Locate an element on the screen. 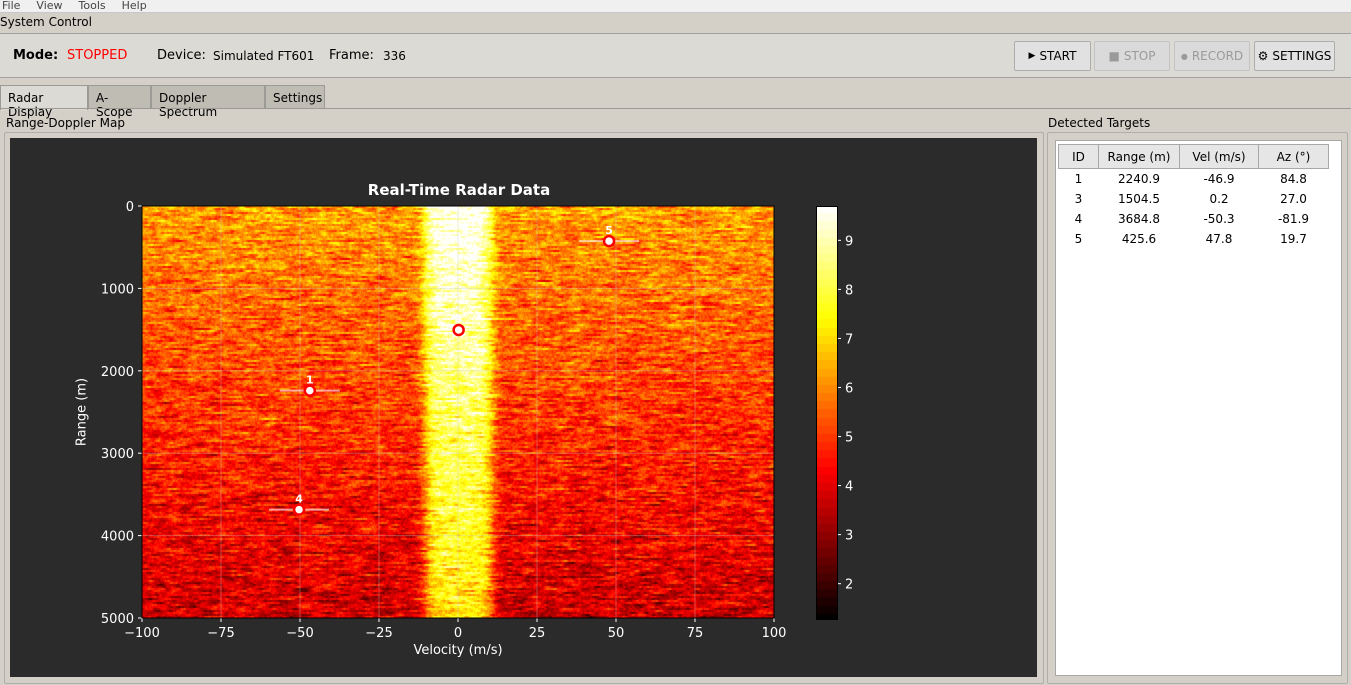  table-cell: 5 is located at coordinates (1078, 238).